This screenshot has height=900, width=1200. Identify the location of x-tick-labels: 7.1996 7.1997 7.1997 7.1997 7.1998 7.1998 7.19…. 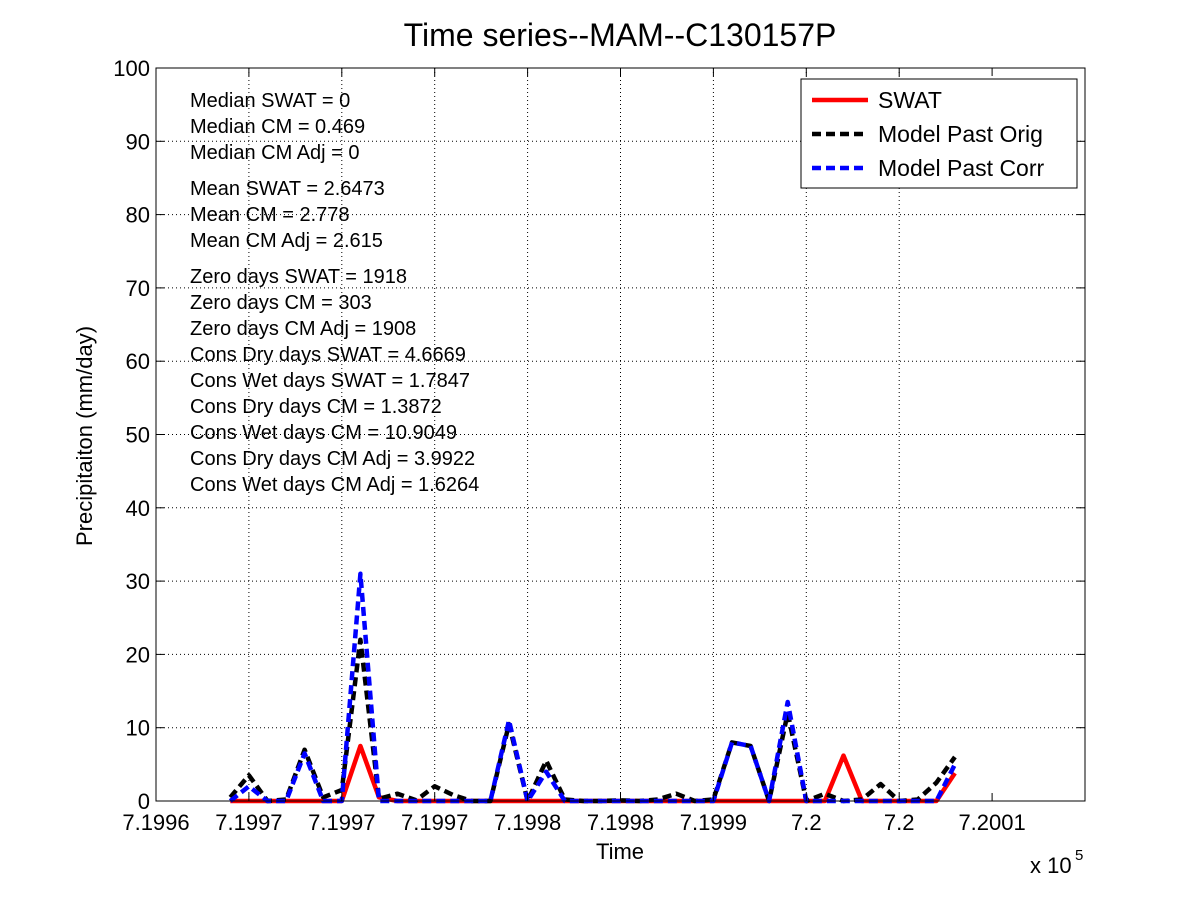
(573, 822).